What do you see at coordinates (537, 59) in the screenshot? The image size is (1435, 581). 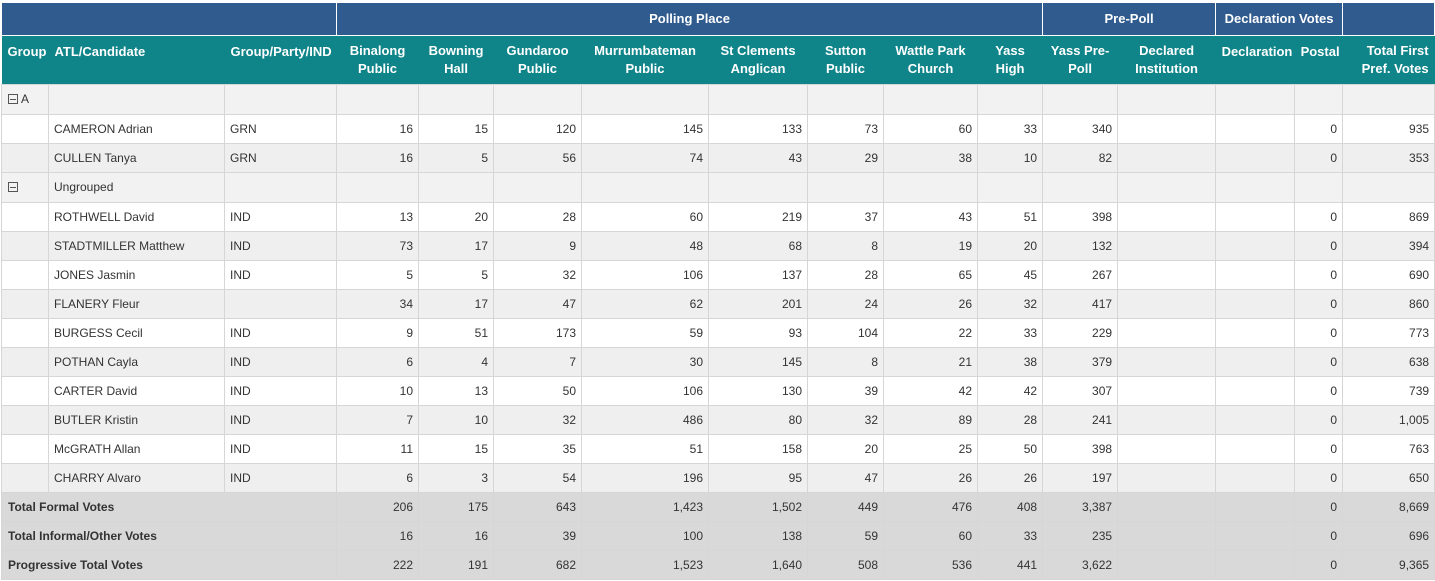 I see `column-header-gundaroo: Gundaroo Public` at bounding box center [537, 59].